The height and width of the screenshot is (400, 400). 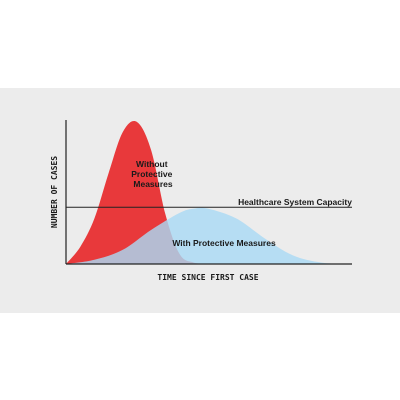 What do you see at coordinates (137, 192) in the screenshot?
I see `without-measures-area` at bounding box center [137, 192].